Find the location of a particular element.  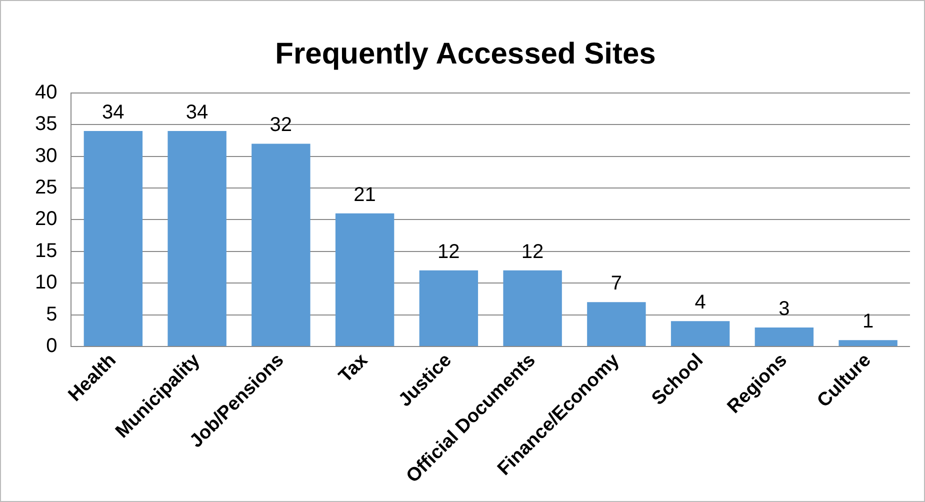

data-label: 21 is located at coordinates (365, 195).